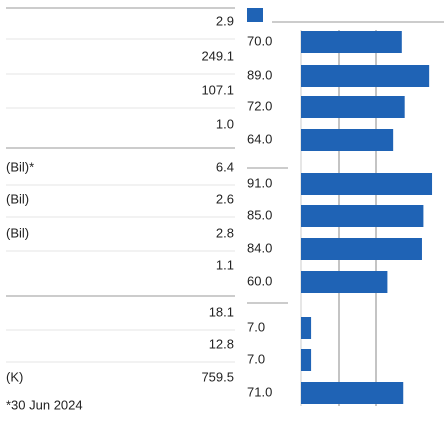 The image size is (448, 422). What do you see at coordinates (259, 391) in the screenshot?
I see `rank-label: 71.0` at bounding box center [259, 391].